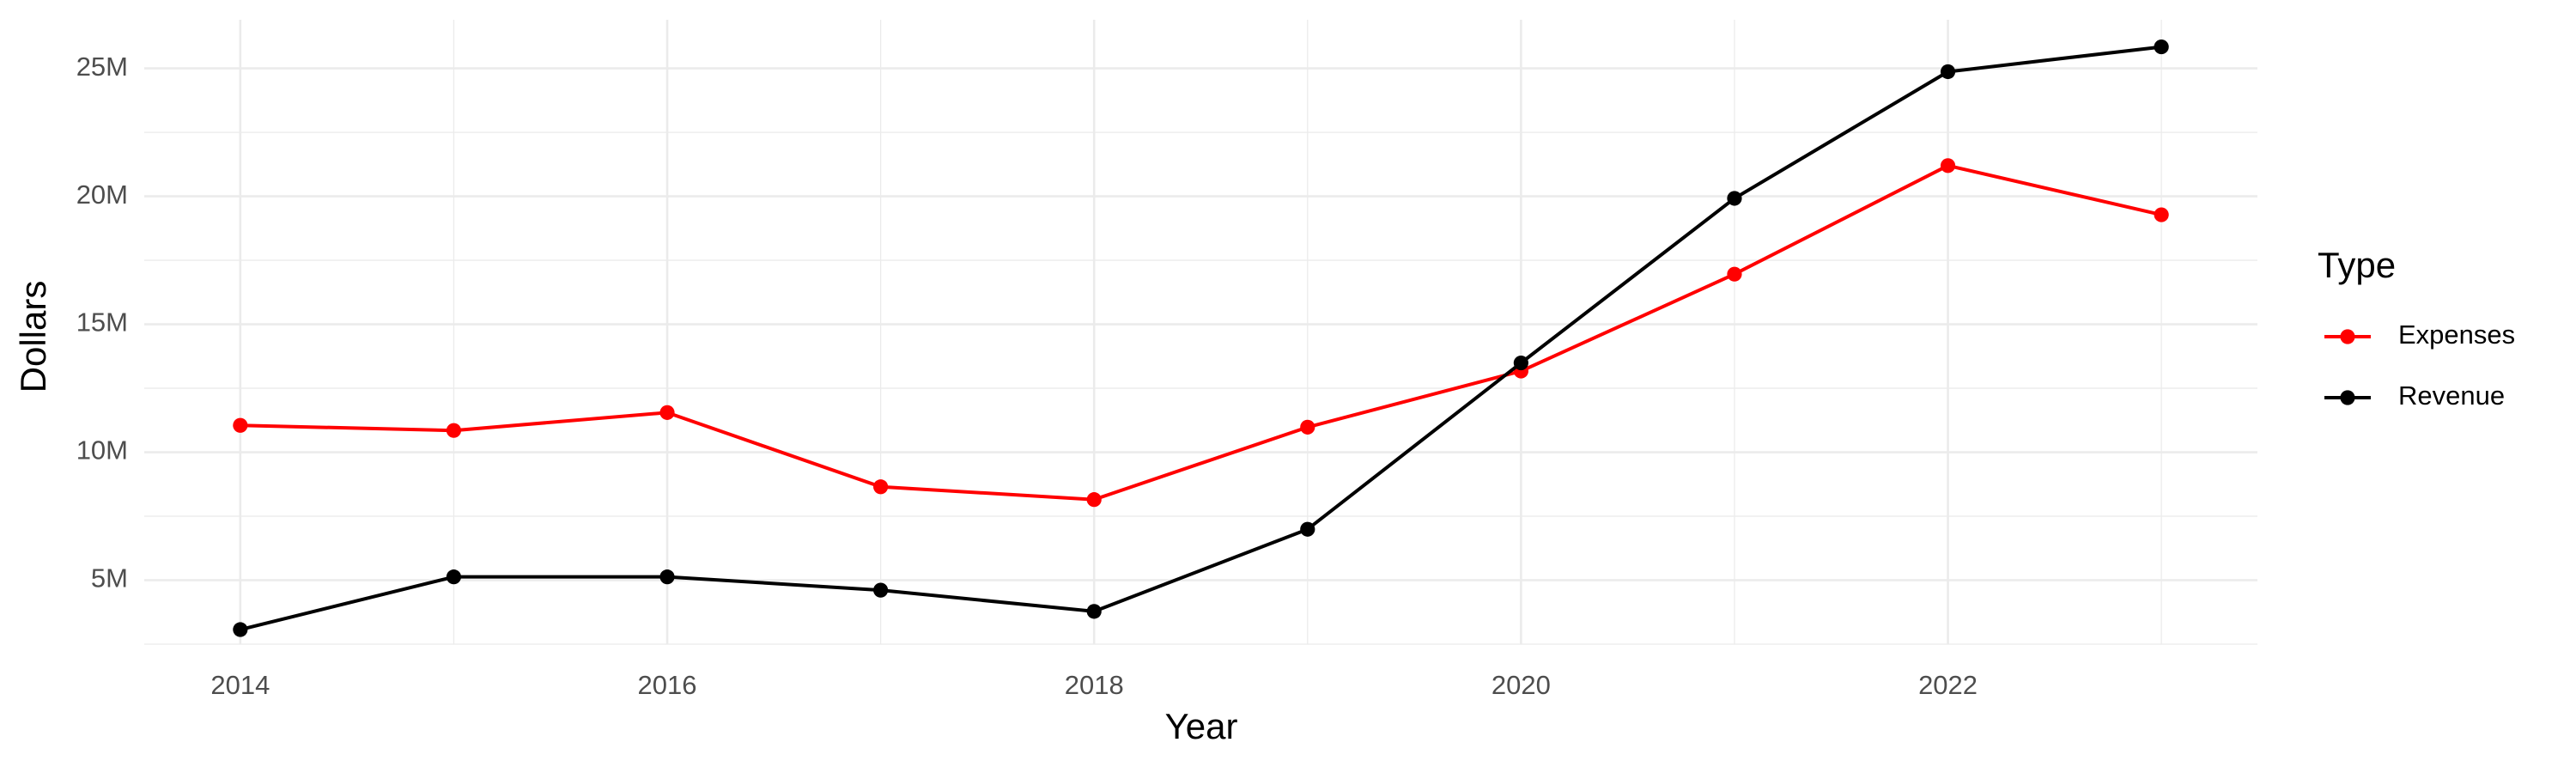 Image resolution: width=2576 pixels, height=773 pixels. I want to click on x-tick-label: 2022, so click(1948, 685).